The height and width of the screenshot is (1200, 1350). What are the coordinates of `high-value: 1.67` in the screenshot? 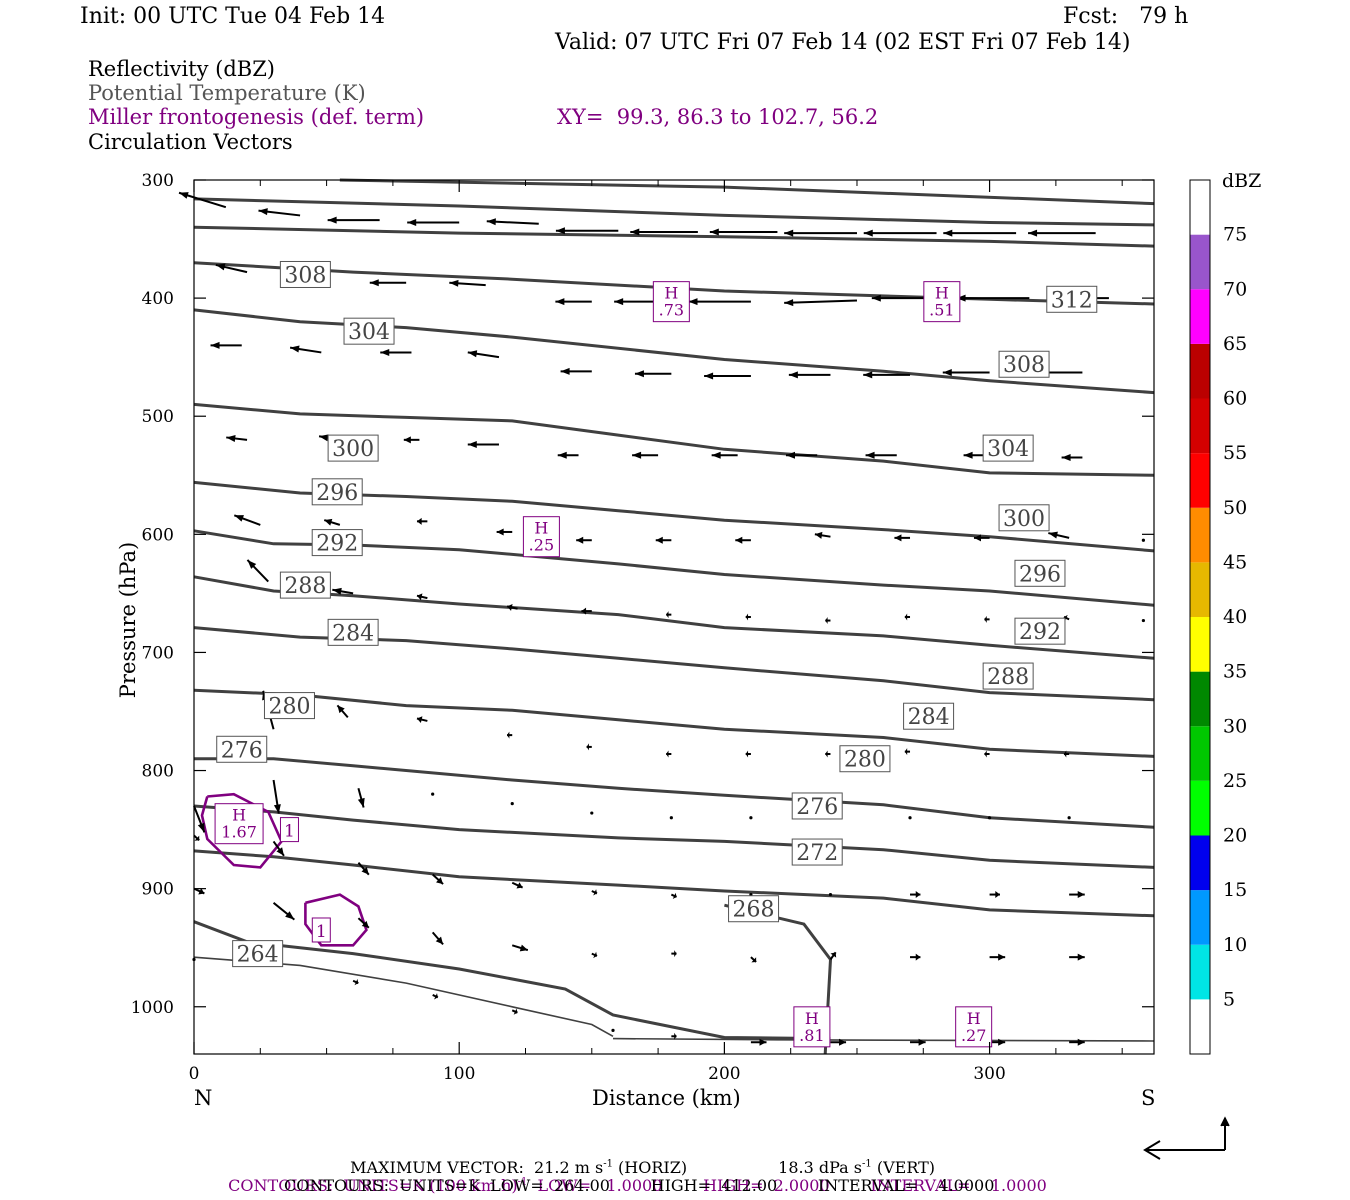 It's located at (239, 832).